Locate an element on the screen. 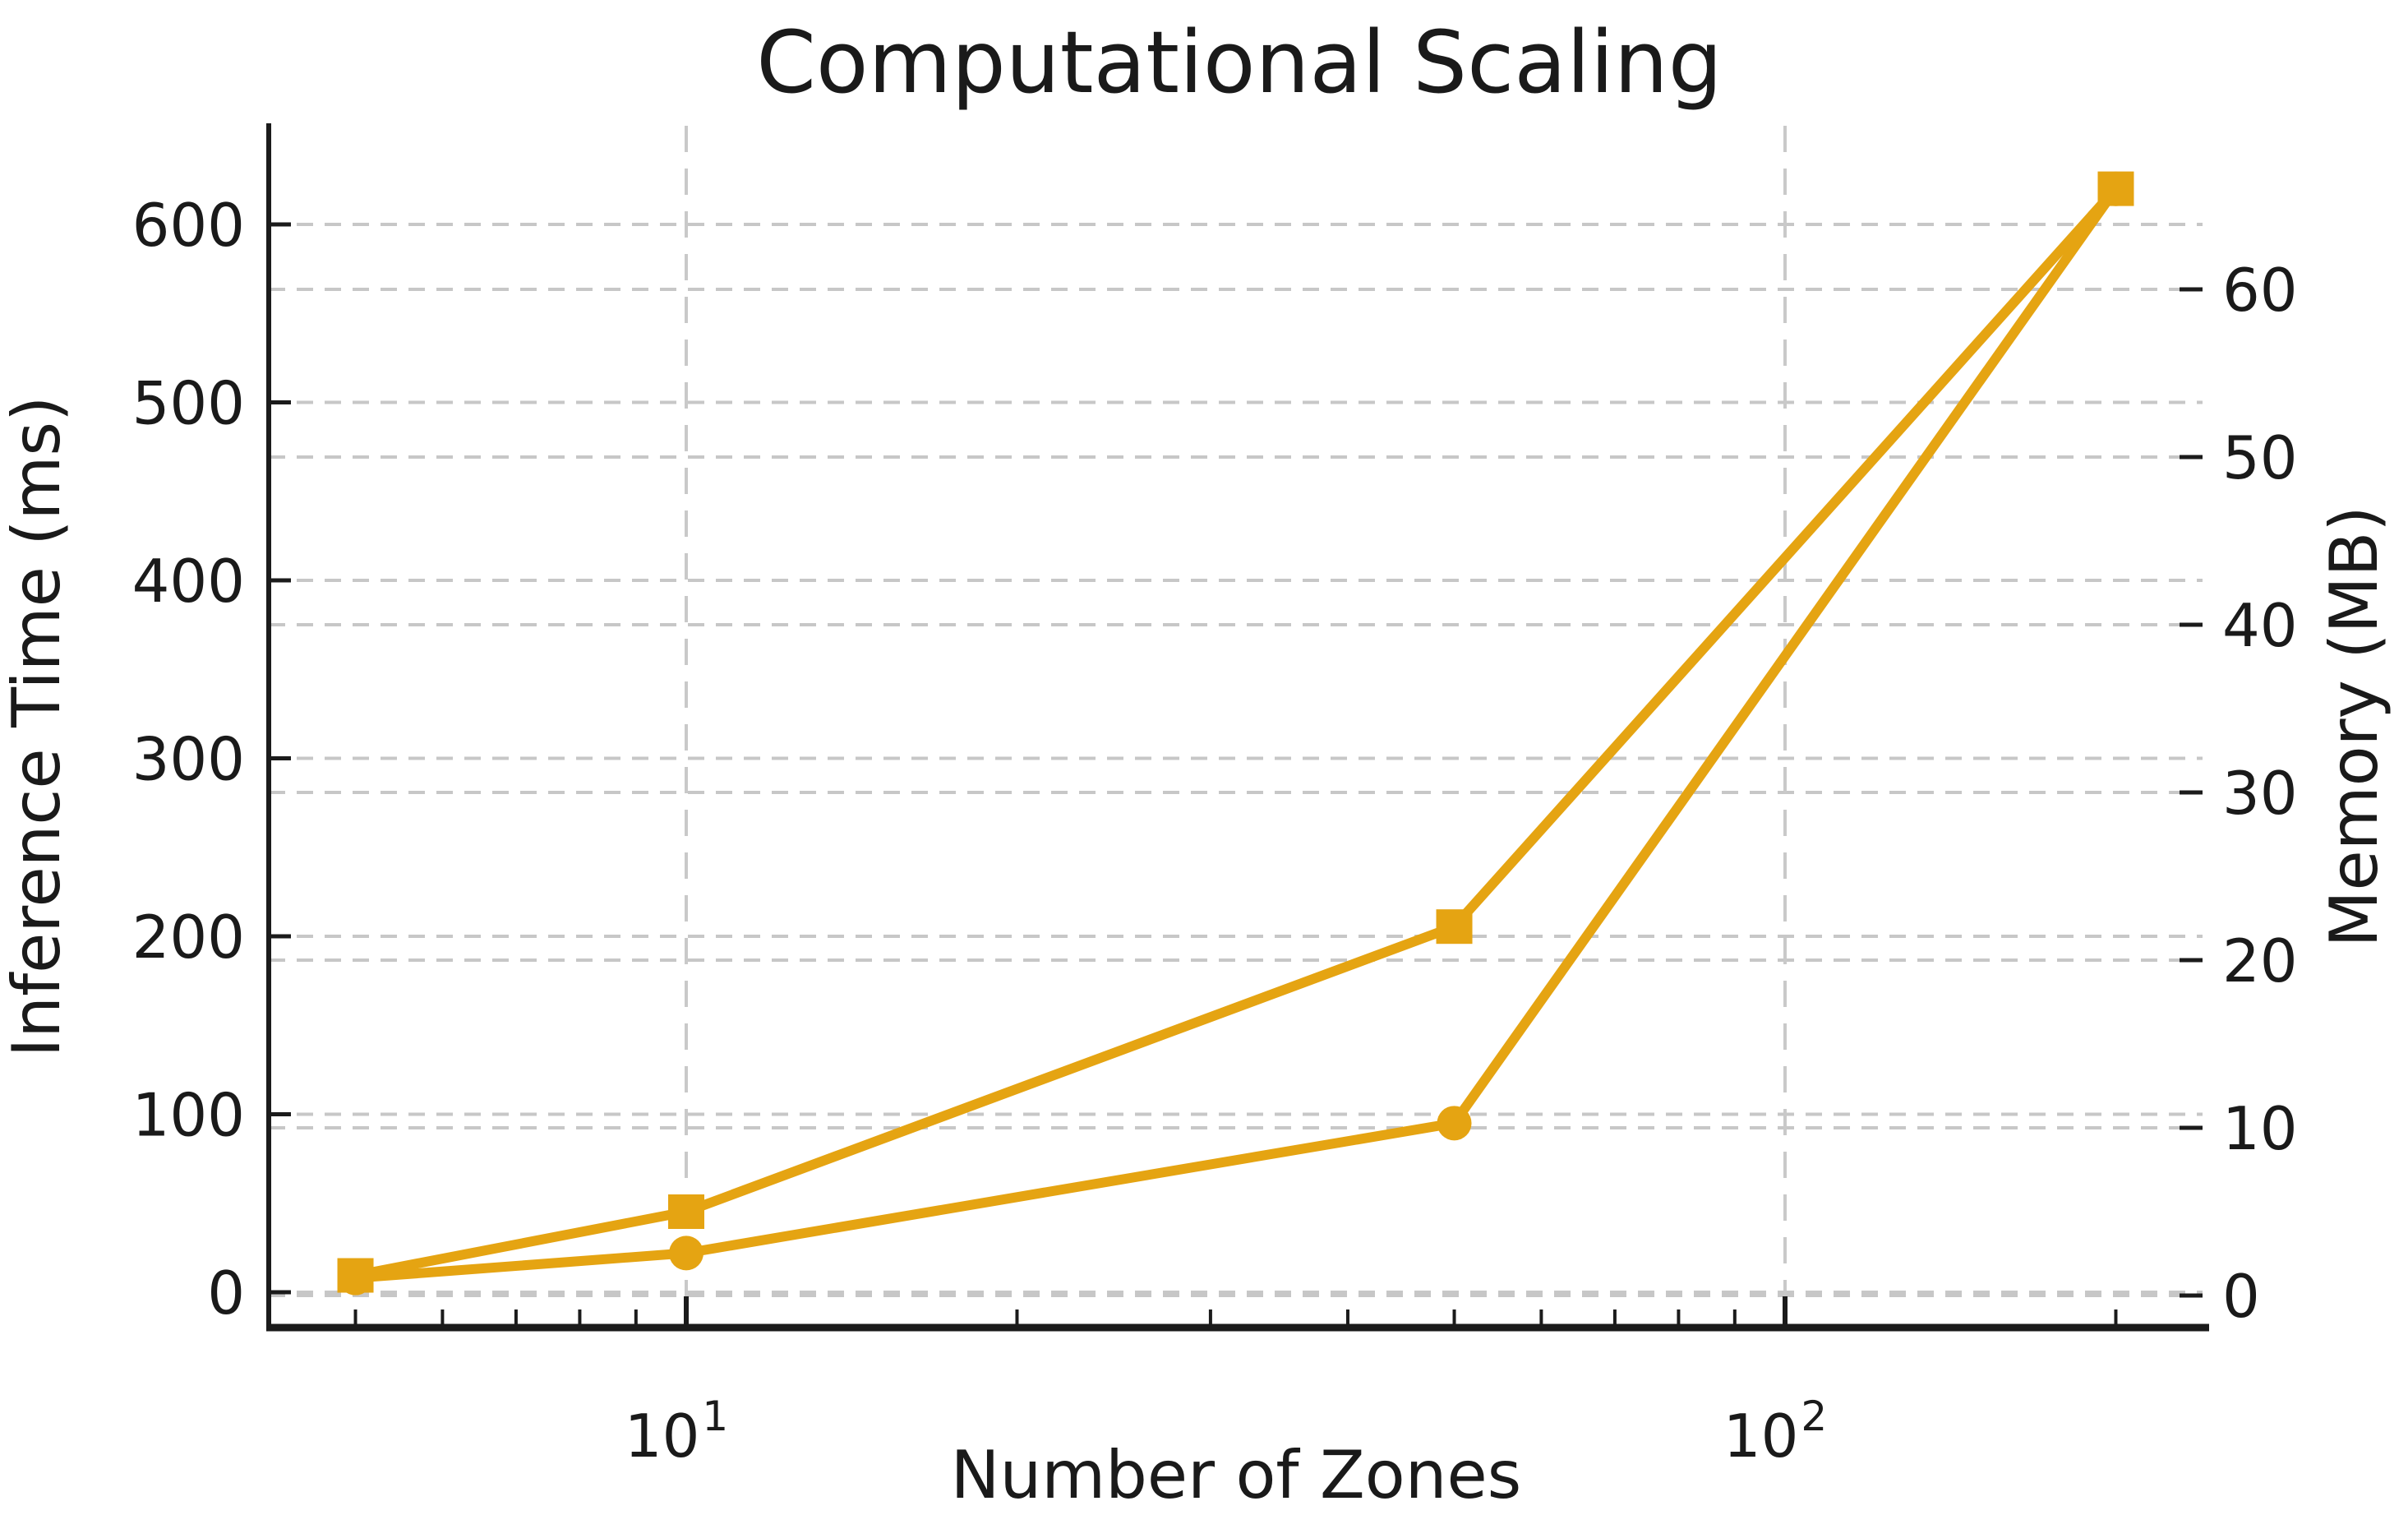  left-tick-label-0: 0 is located at coordinates (226, 1293).